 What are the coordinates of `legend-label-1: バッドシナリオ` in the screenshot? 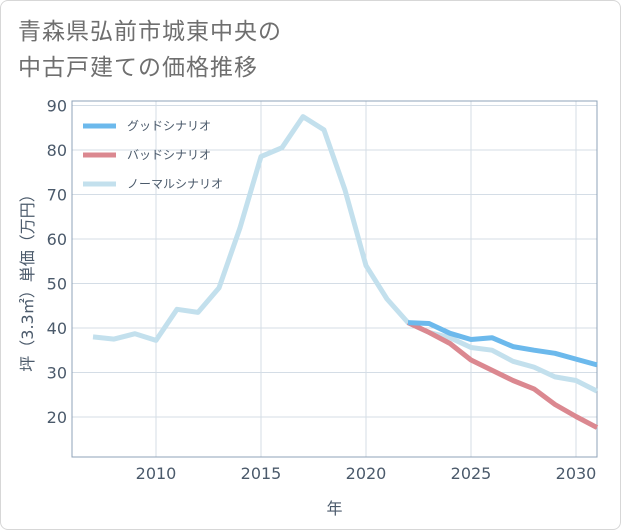 It's located at (169, 155).